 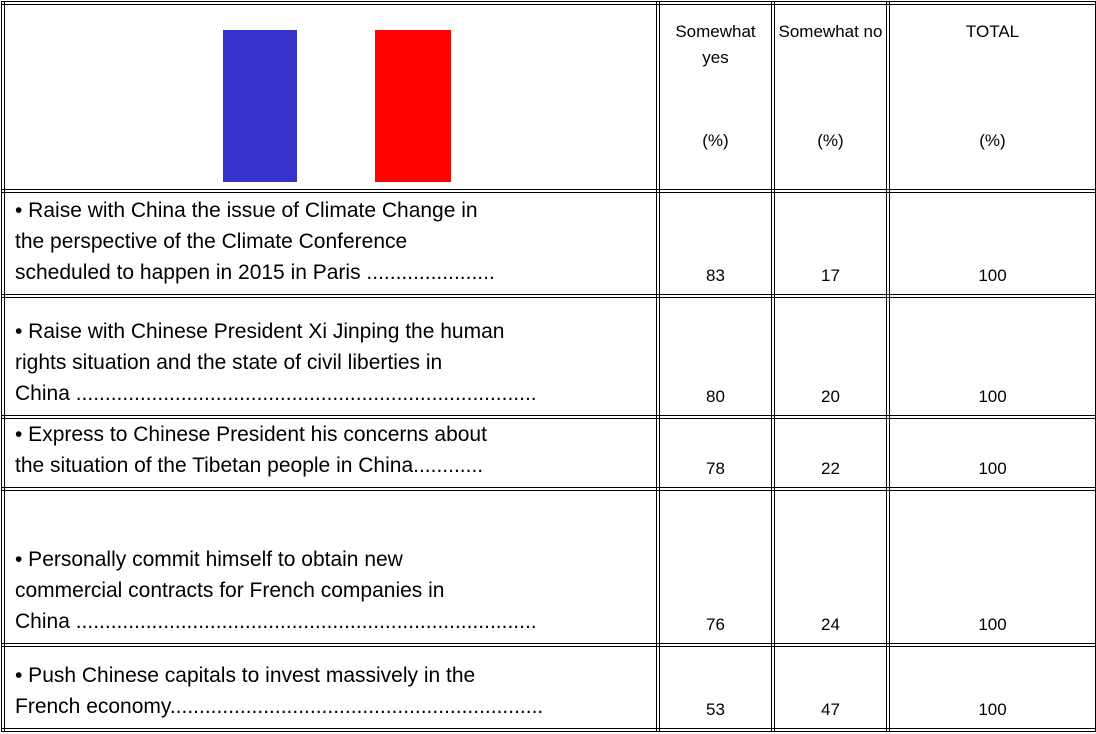 What do you see at coordinates (830, 31) in the screenshot?
I see `column-label: Somewhat no` at bounding box center [830, 31].